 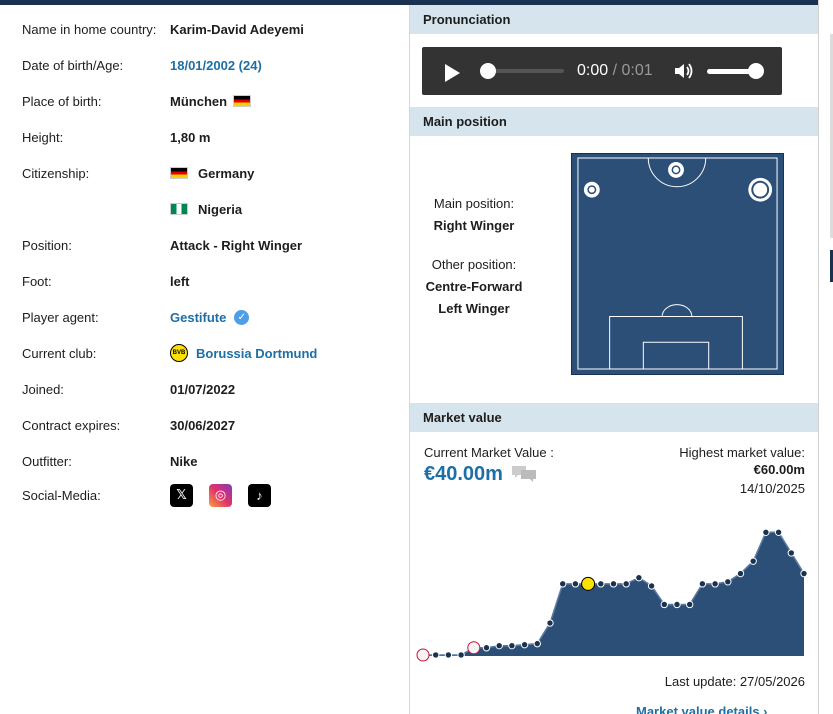 What do you see at coordinates (198, 317) in the screenshot?
I see `info-value-text: Gestifute` at bounding box center [198, 317].